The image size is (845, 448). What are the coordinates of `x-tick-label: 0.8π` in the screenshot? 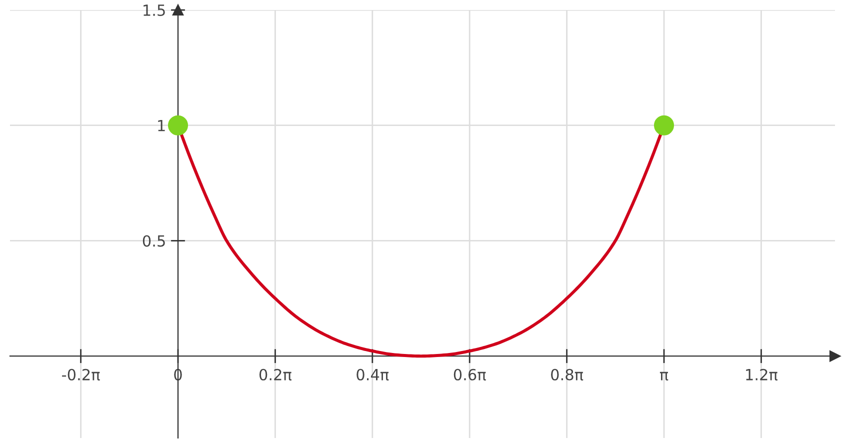 It's located at (567, 374).